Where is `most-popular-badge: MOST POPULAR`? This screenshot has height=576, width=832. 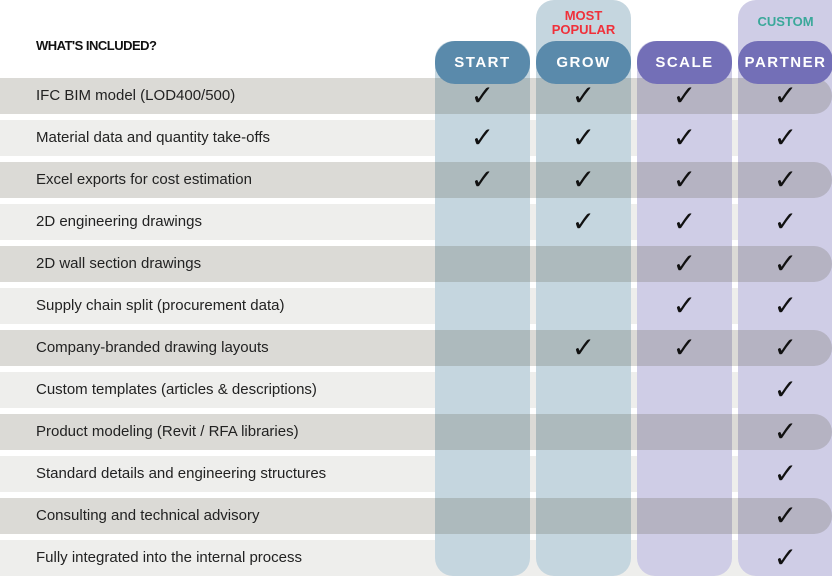
most-popular-badge: MOST POPULAR is located at coordinates (583, 22).